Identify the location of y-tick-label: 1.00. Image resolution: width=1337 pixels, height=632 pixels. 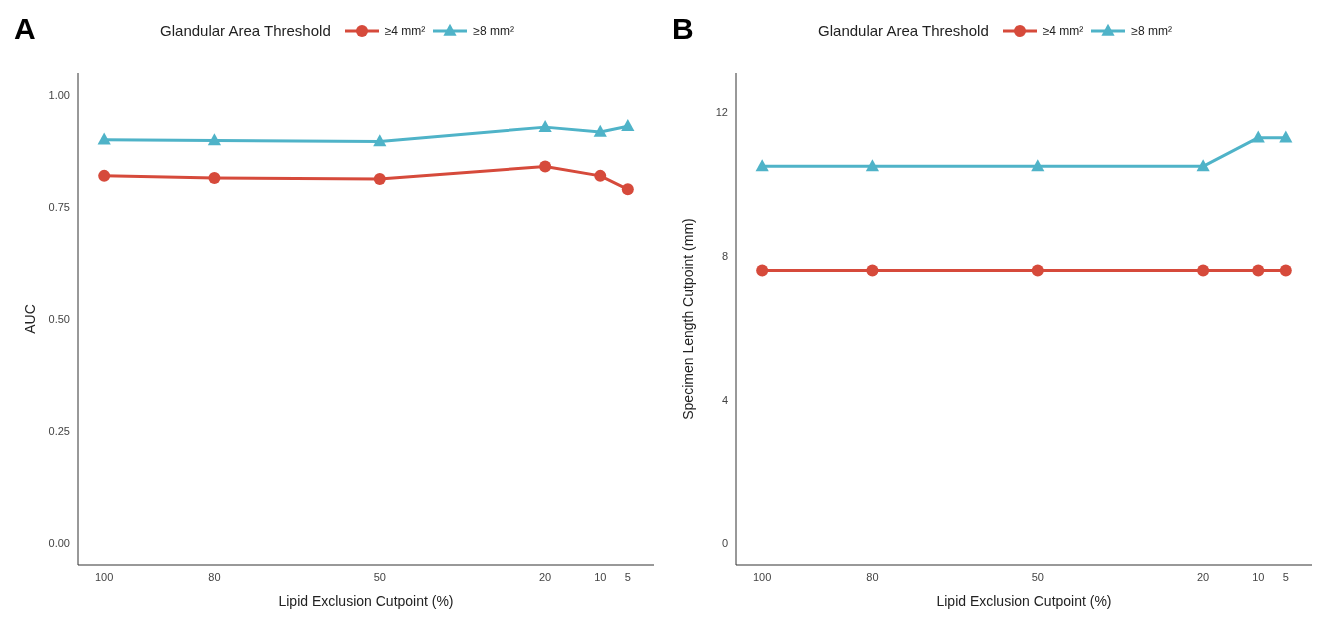
(59, 95).